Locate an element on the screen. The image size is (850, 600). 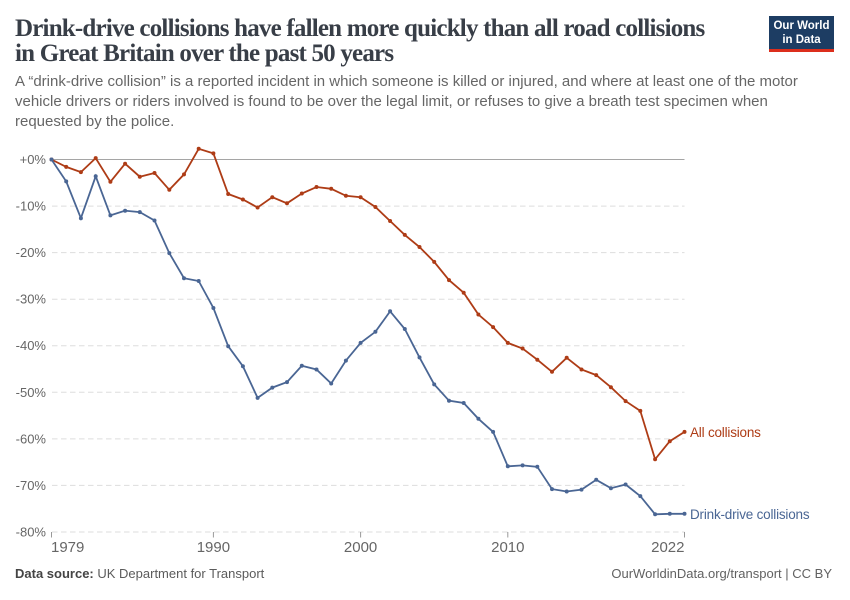
svg-text: -50% is located at coordinates (31, 392).